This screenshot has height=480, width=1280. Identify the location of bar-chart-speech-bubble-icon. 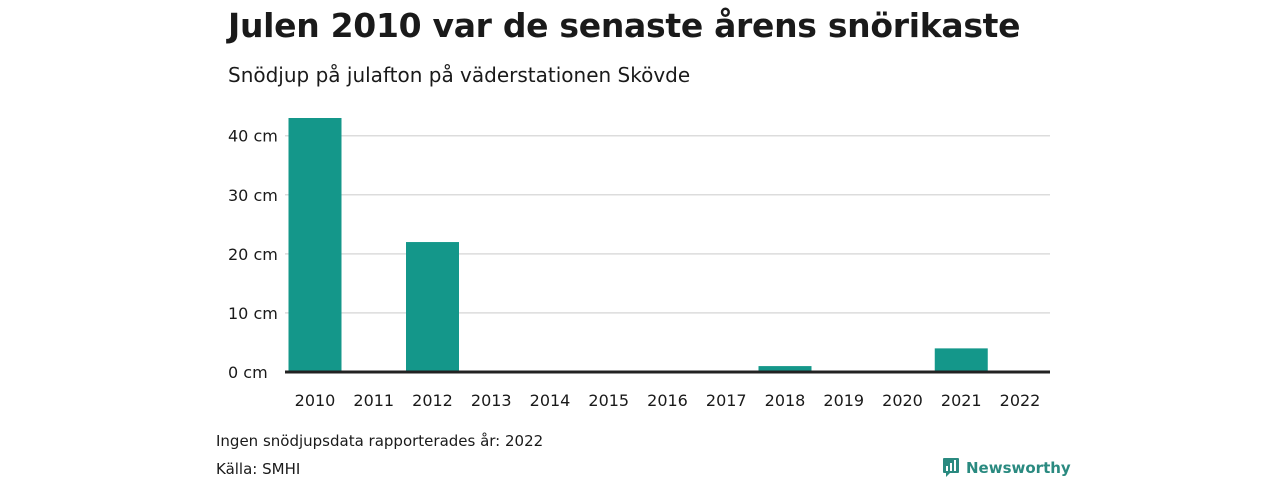
(951, 467).